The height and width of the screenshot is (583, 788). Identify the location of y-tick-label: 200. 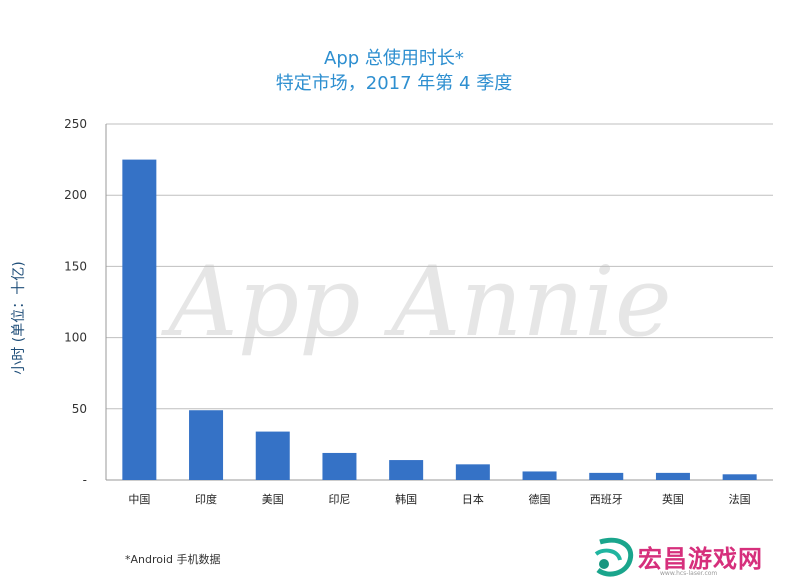
(75, 195).